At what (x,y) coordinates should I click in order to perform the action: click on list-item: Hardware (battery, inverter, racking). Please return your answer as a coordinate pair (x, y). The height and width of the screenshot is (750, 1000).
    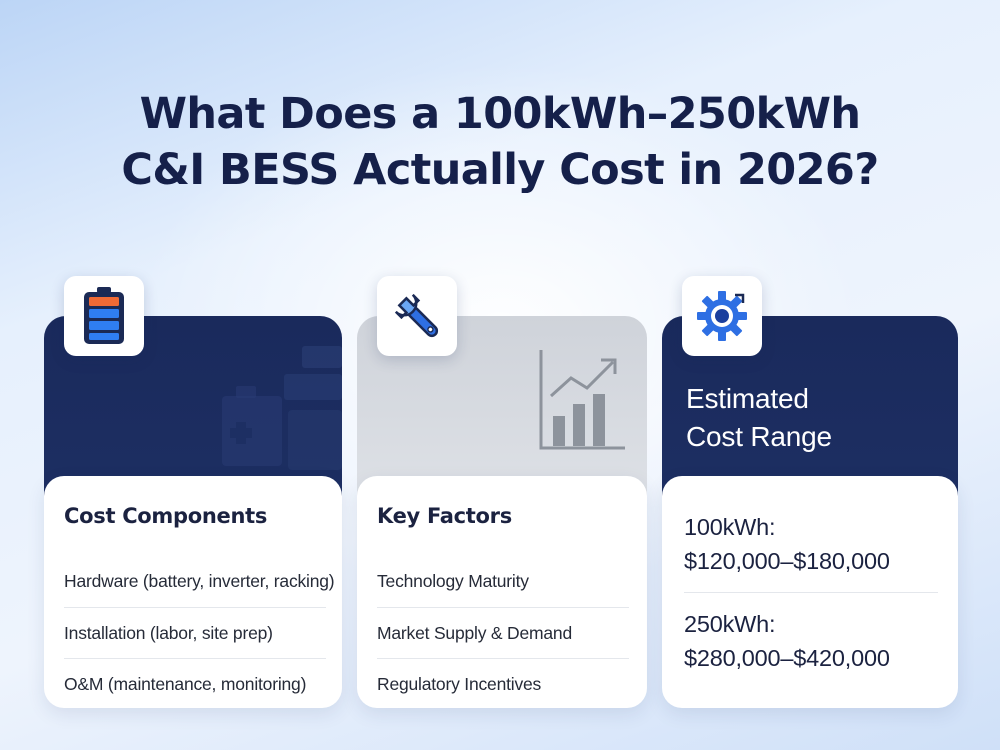
    Looking at the image, I should click on (199, 581).